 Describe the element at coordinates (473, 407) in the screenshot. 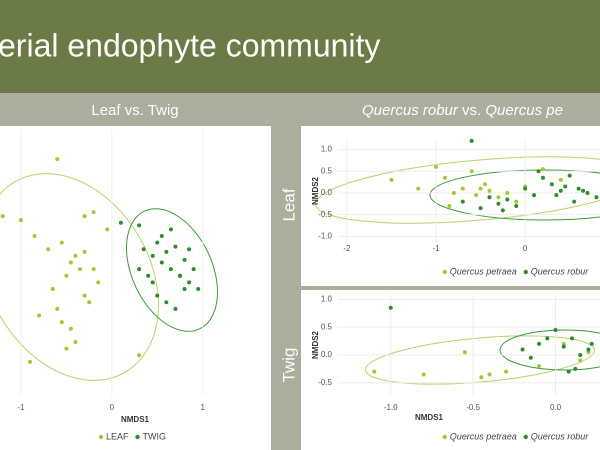

I see `x-tick-label: -0.5` at that location.